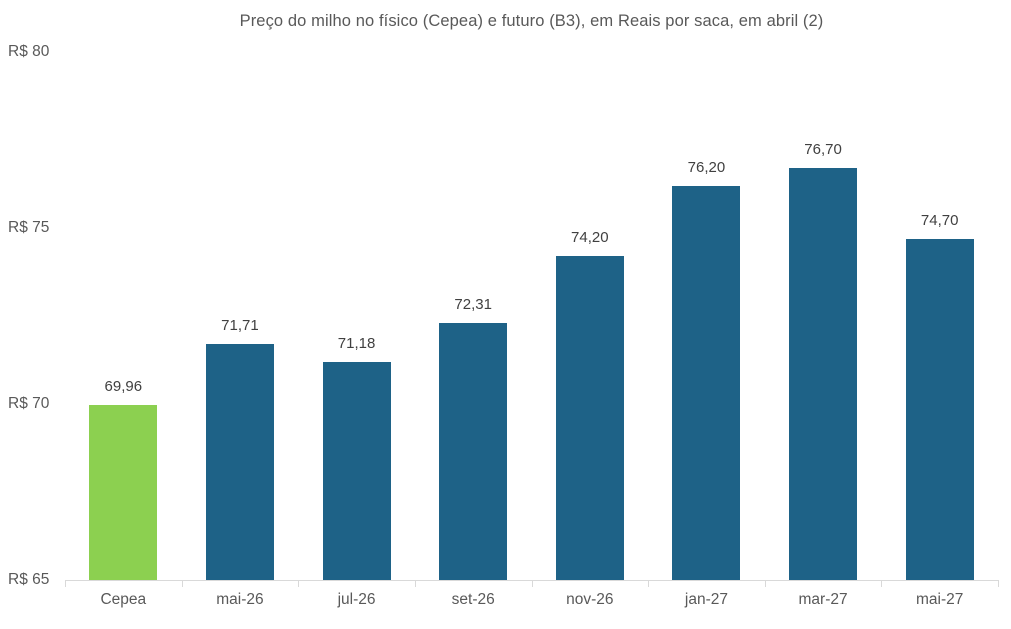  Describe the element at coordinates (356, 599) in the screenshot. I see `x-axis-category-label: jul-26` at that location.